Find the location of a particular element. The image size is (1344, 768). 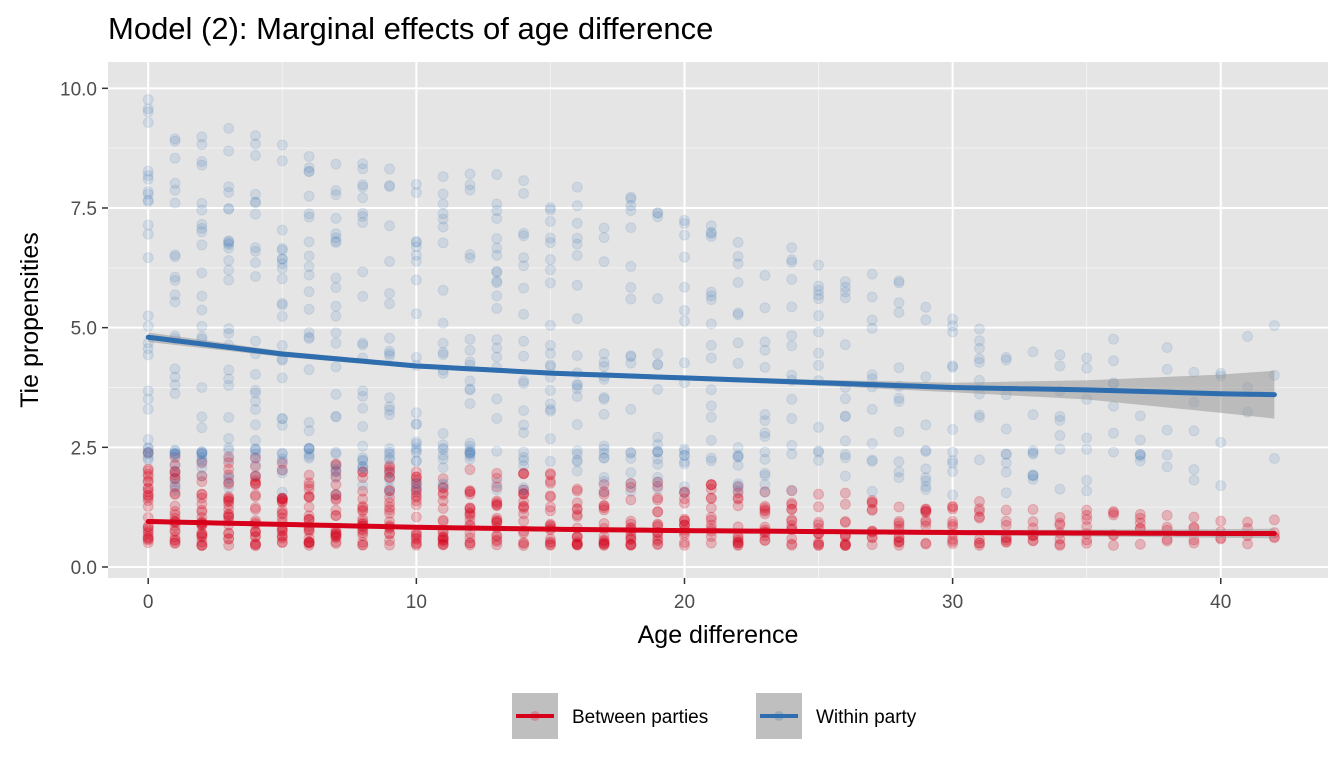

y-tick-label: 0.0 is located at coordinates (84, 568).